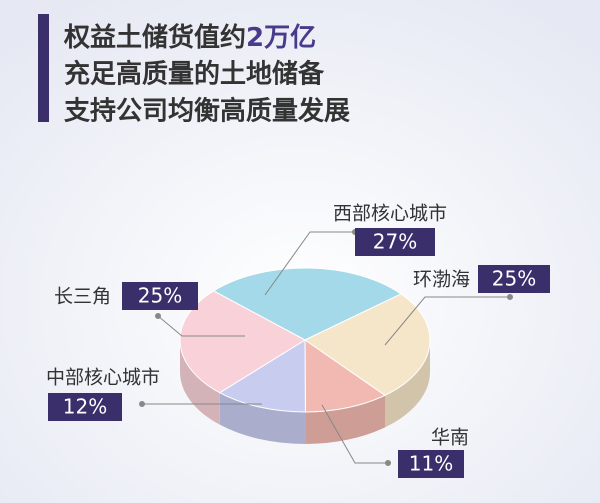  Describe the element at coordinates (154, 37) in the screenshot. I see `title-text: 权益土储货值约` at that location.